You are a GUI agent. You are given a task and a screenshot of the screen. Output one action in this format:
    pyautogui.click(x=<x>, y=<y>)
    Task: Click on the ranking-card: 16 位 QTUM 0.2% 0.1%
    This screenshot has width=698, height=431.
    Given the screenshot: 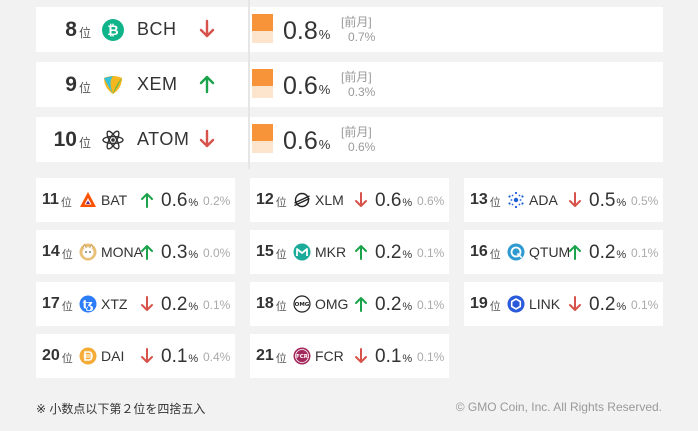 What is the action you would take?
    pyautogui.click(x=563, y=252)
    